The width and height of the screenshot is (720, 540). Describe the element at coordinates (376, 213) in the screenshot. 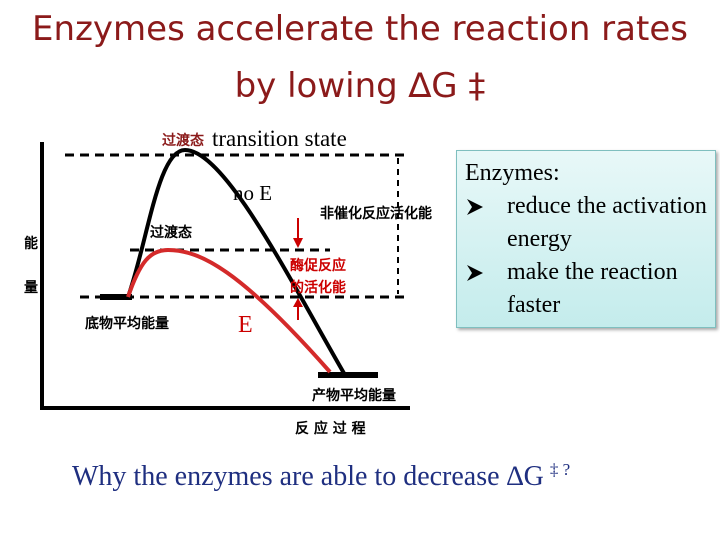

I see `label: 非催化反应活化能` at that location.